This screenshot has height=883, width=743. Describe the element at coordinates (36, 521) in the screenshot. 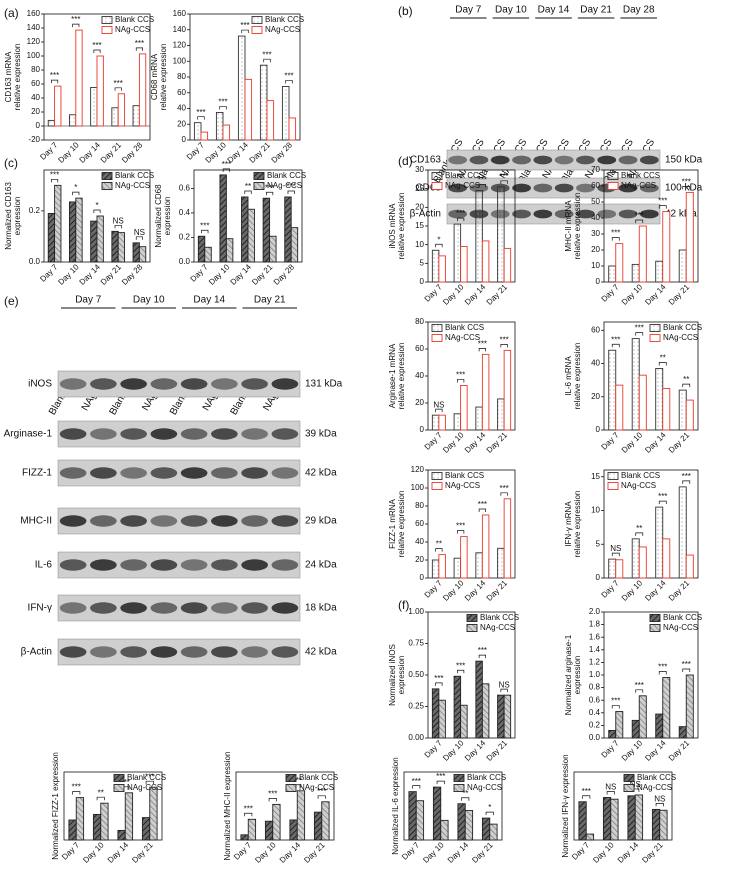

I see `protein-label: MHC-II` at that location.